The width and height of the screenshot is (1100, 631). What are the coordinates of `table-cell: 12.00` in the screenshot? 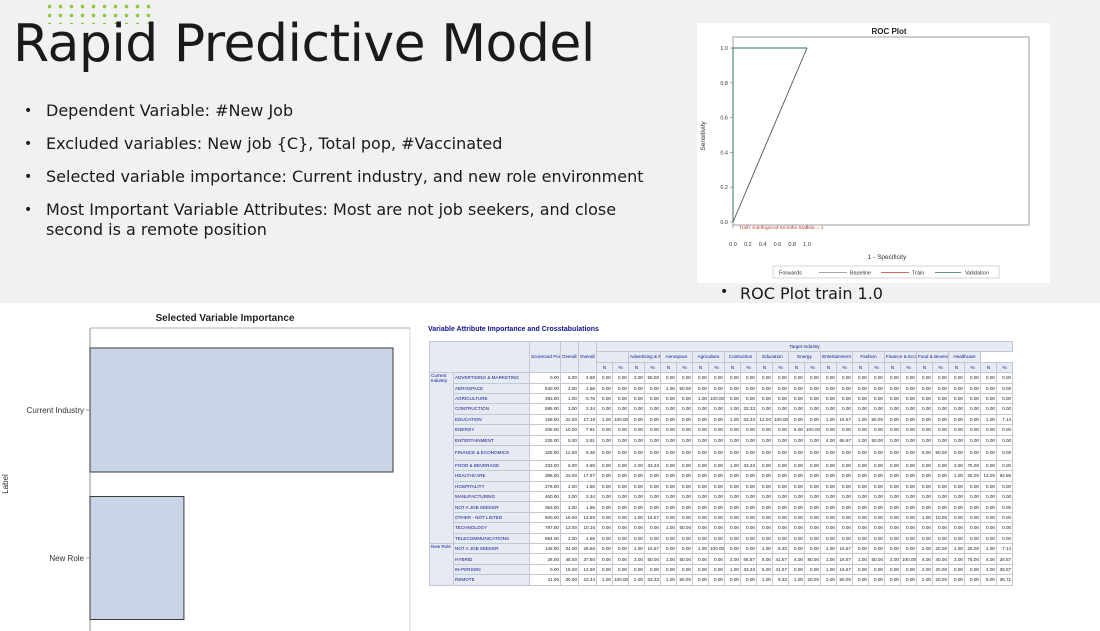 It's located at (764, 419).